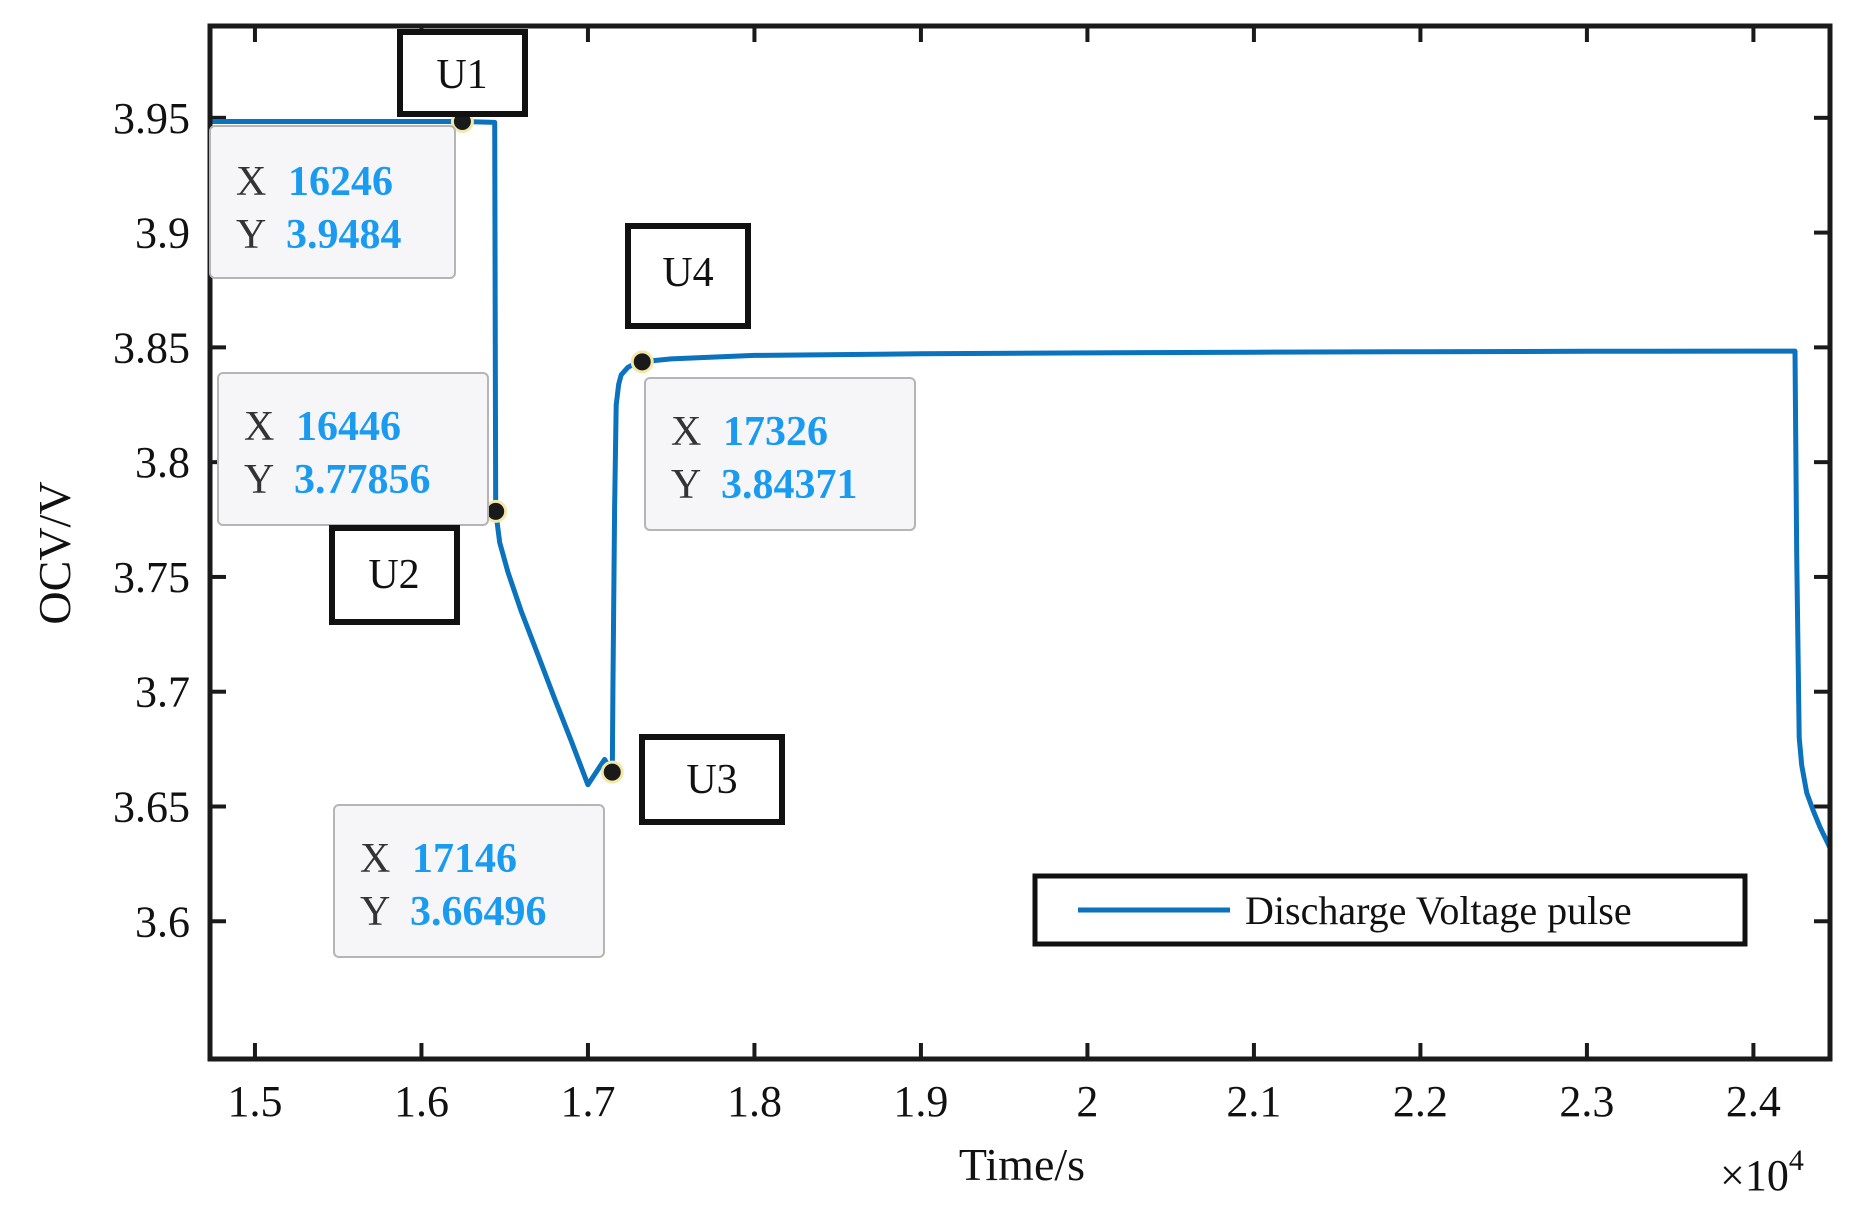 The height and width of the screenshot is (1220, 1854). I want to click on label-u3: U3, so click(712, 779).